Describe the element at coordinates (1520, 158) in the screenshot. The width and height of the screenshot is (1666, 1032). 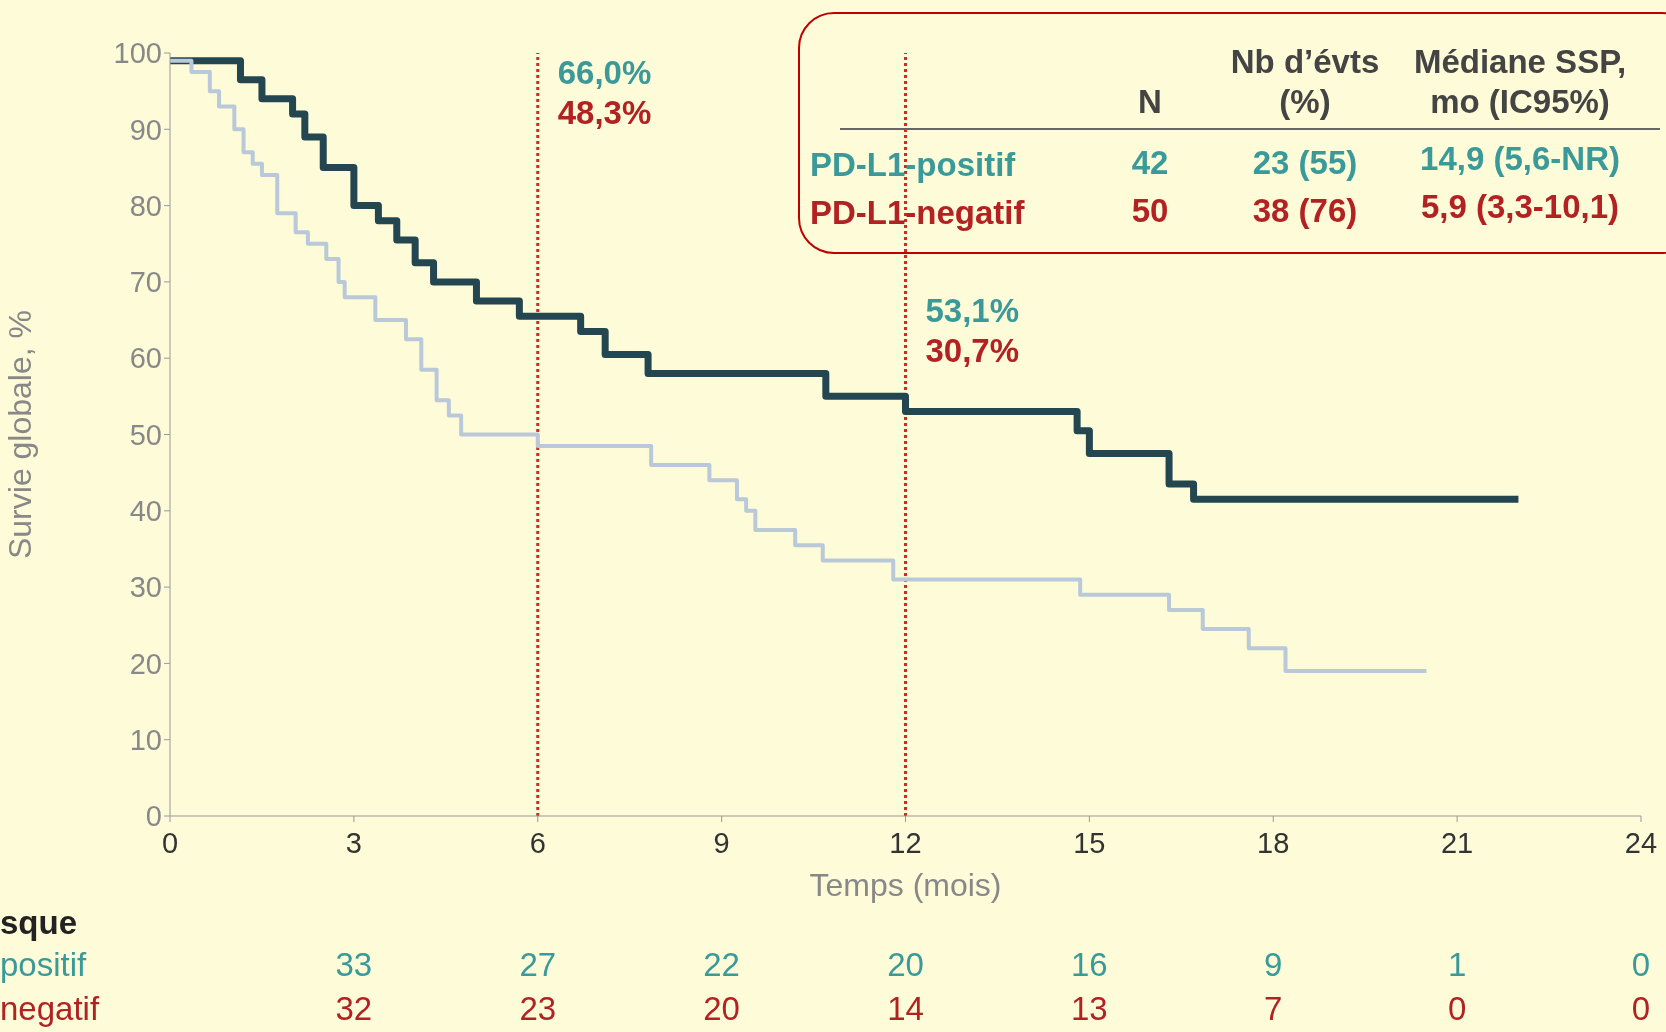
I see `text: 14,9 (5,6-NR)` at that location.